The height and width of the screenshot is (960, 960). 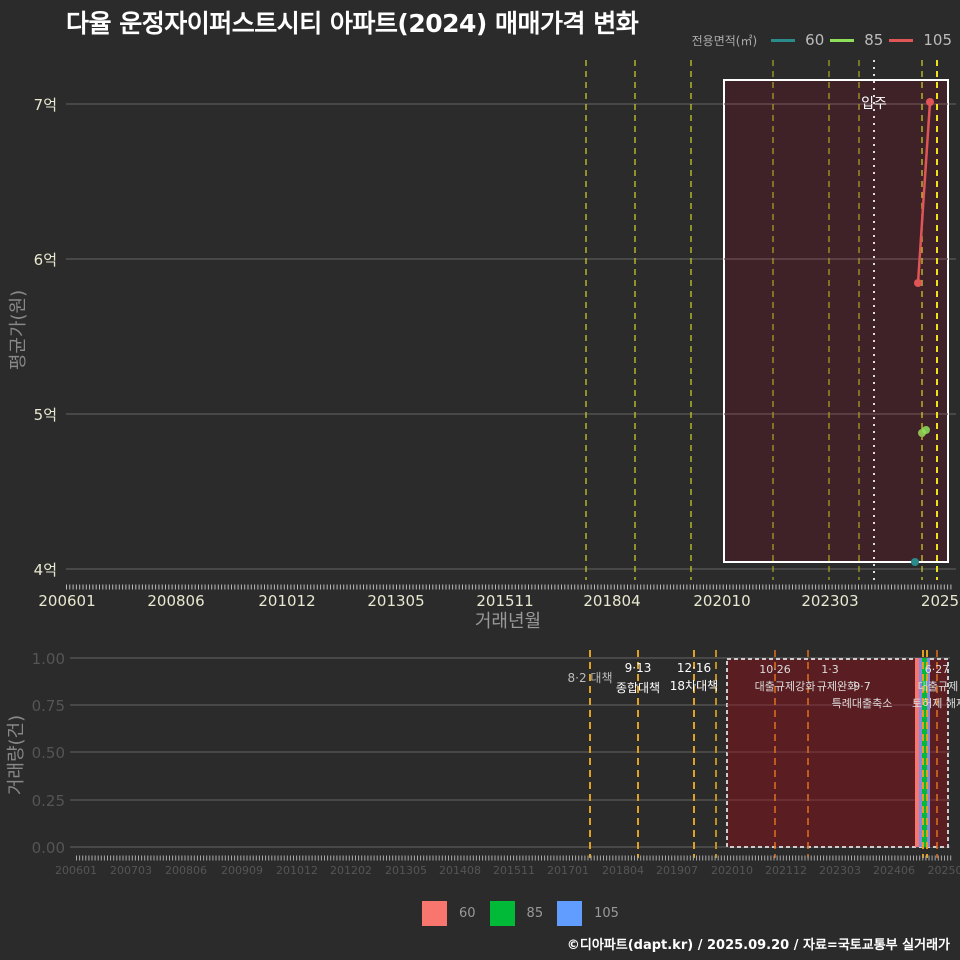 What do you see at coordinates (694, 685) in the screenshot?
I see `policy-annotation: 18차대책` at bounding box center [694, 685].